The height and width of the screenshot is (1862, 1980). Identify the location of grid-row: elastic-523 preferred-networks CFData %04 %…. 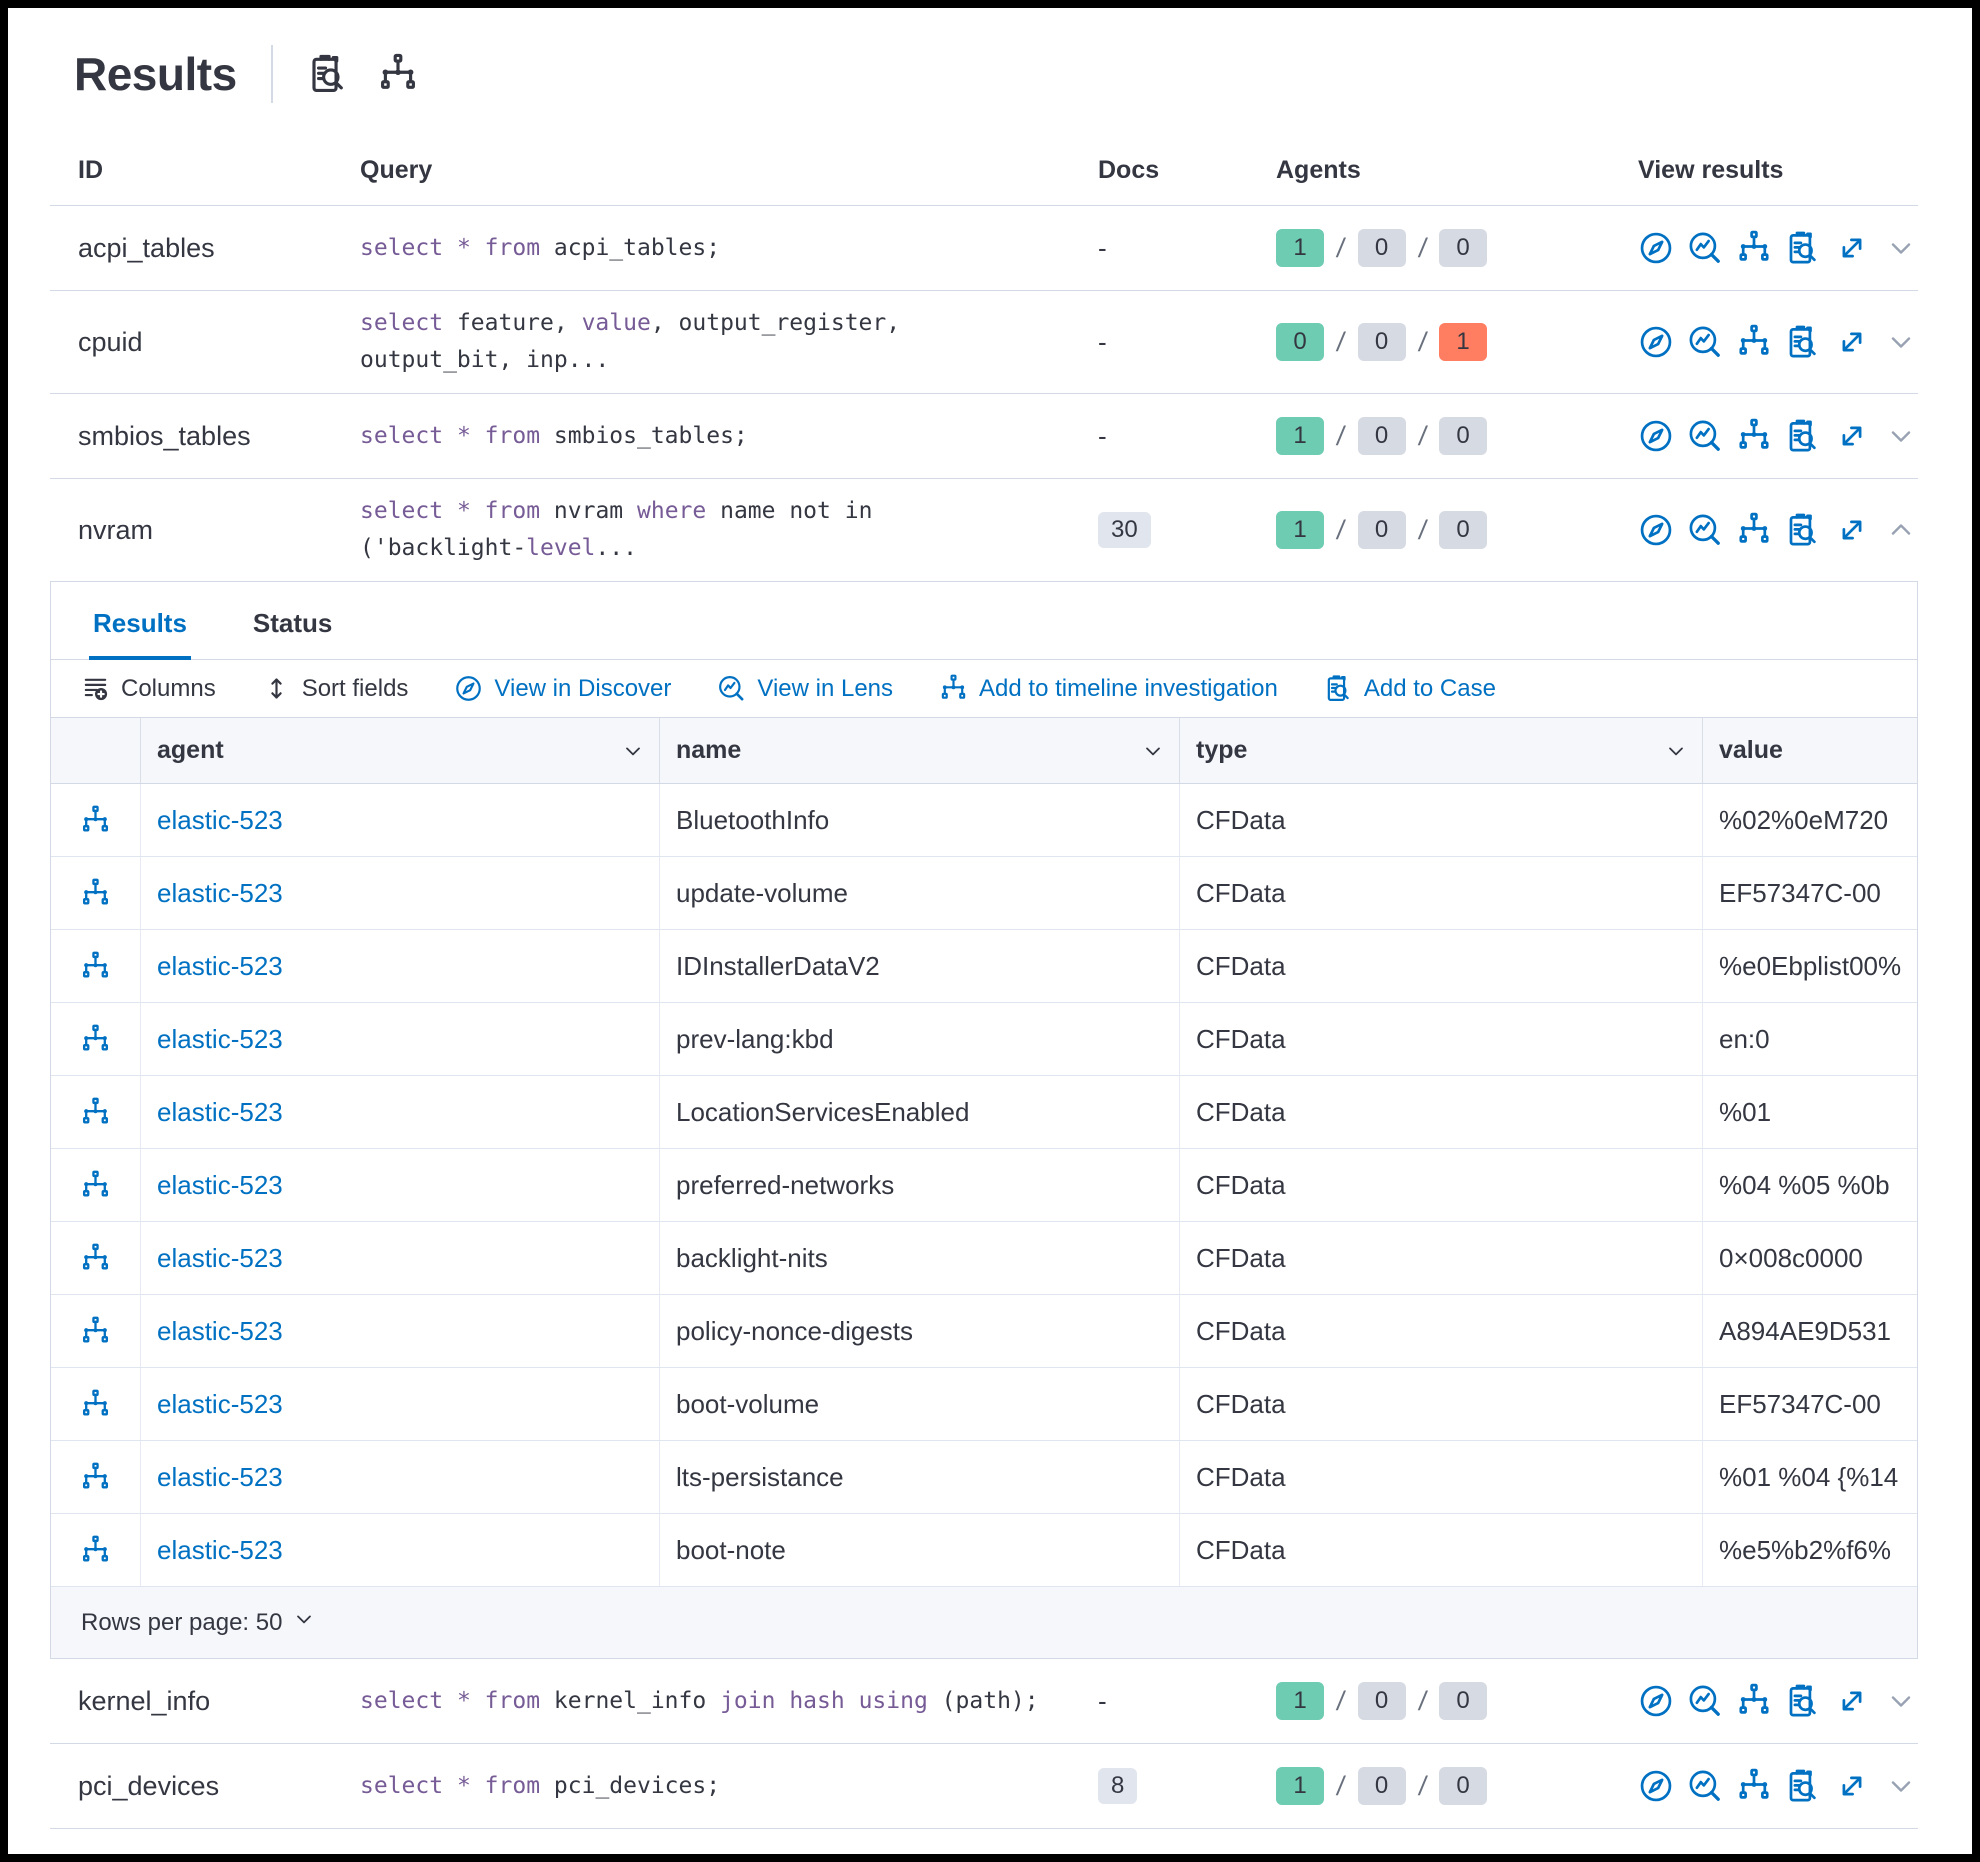
(984, 1185).